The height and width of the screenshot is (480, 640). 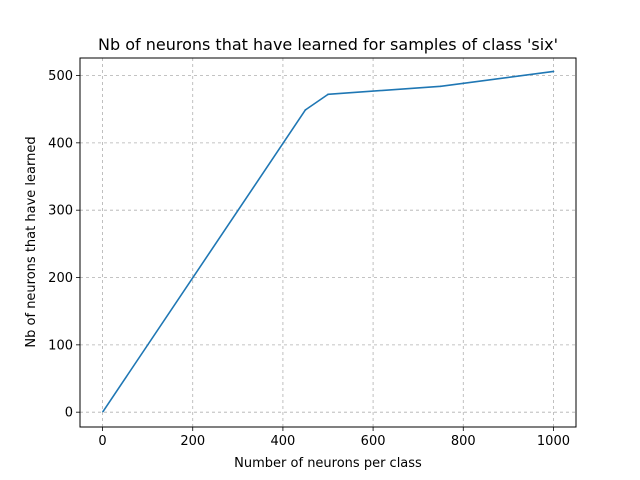 I want to click on x-axis-label: Number of neurons per class, so click(x=328, y=463).